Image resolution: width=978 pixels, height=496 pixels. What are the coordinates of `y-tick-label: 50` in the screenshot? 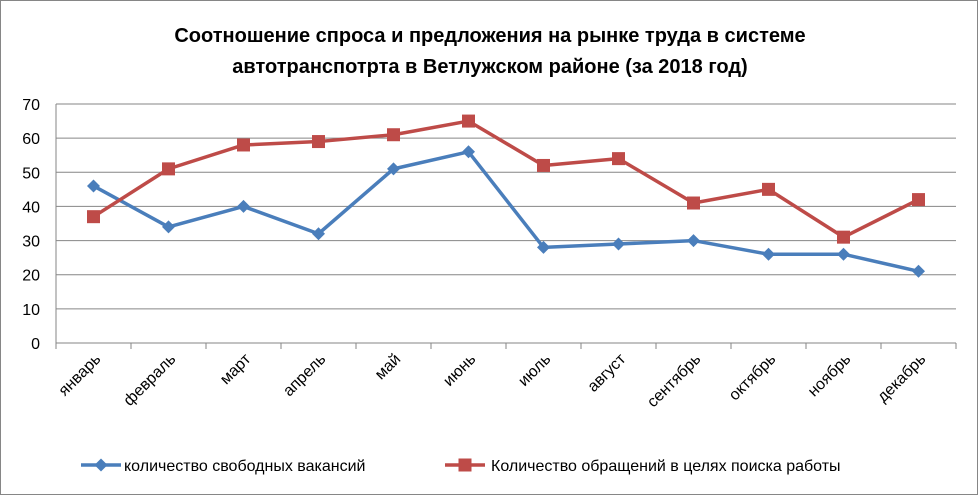 It's located at (31, 173).